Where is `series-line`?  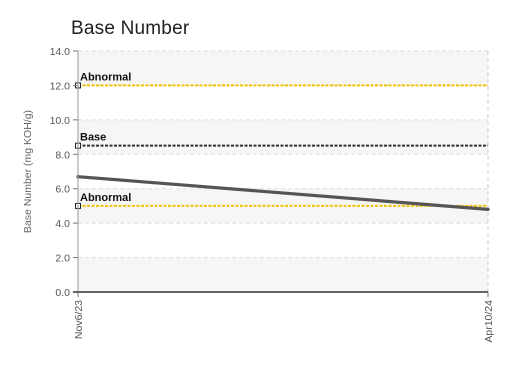 series-line is located at coordinates (283, 193).